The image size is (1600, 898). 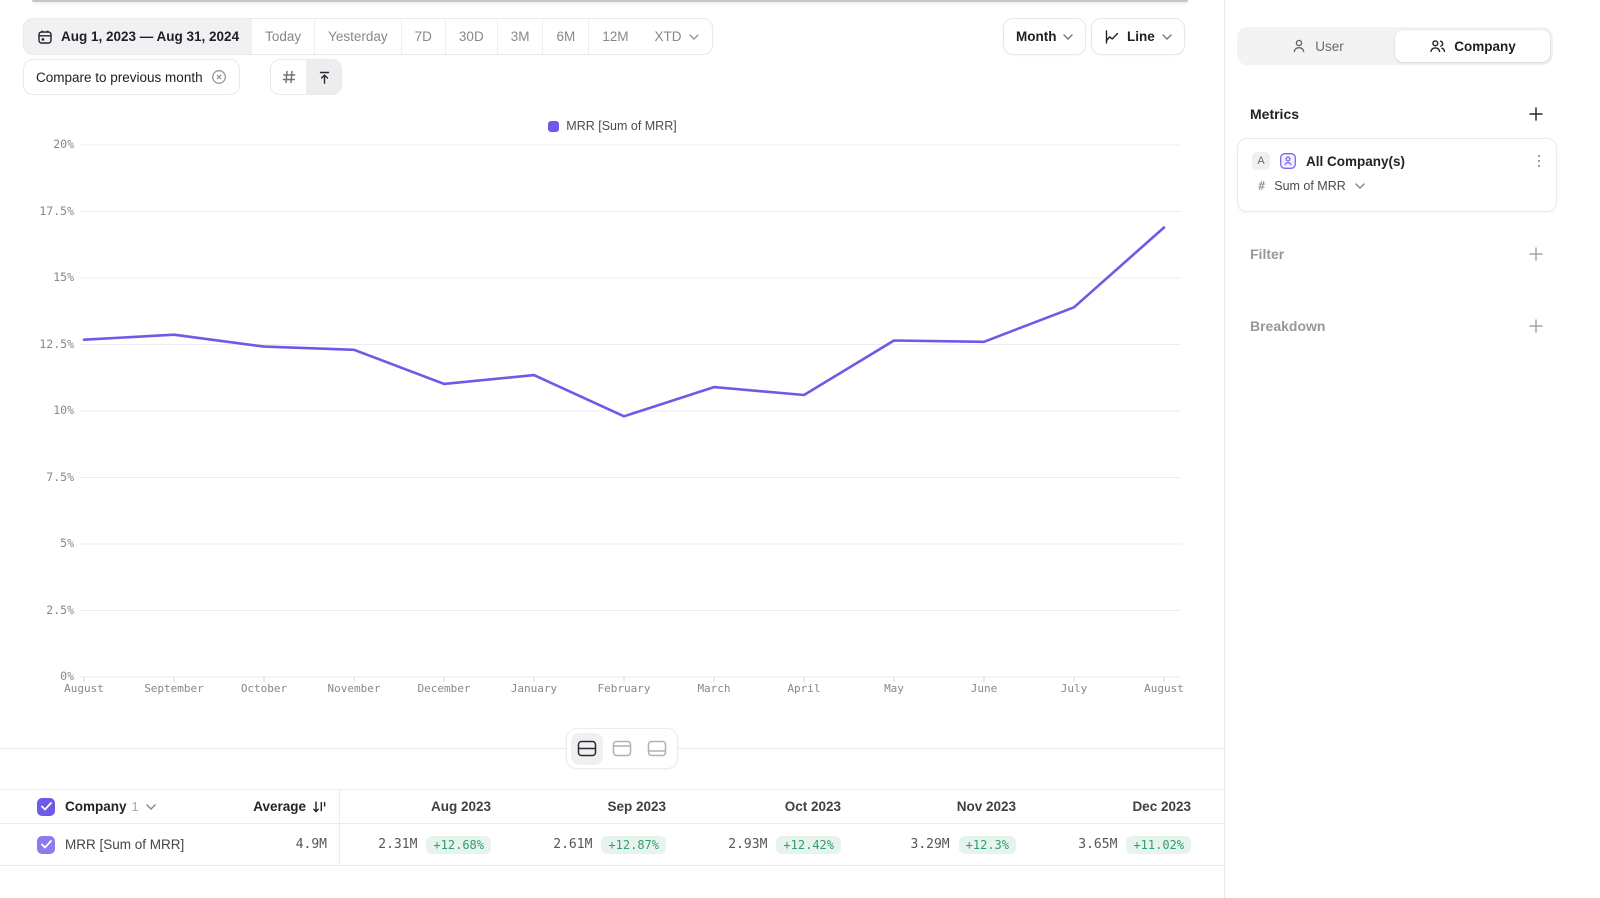 I want to click on table-cell: 2.31M +12.68%, so click(x=422, y=844).